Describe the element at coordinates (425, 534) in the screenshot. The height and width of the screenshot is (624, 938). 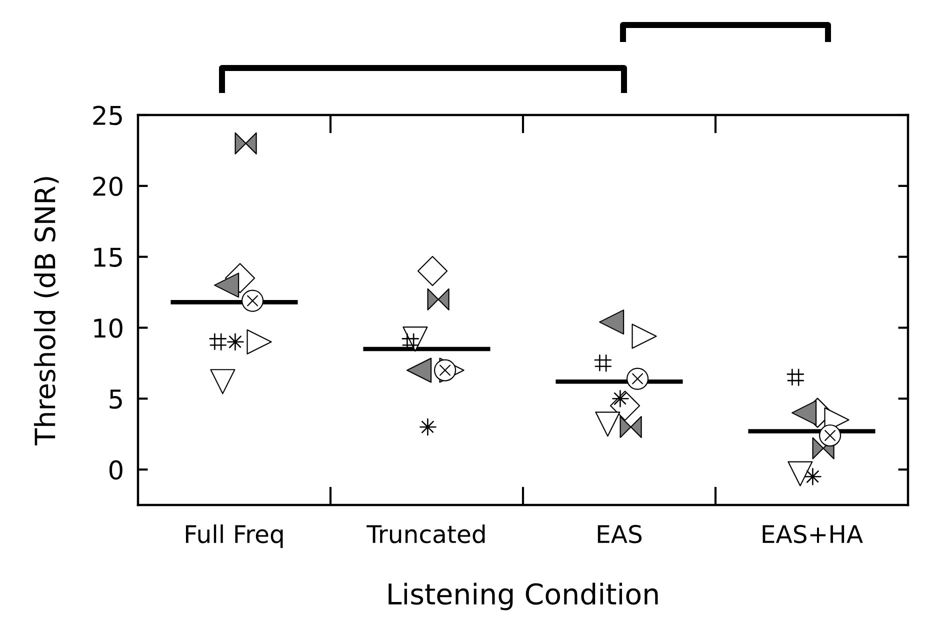
I see `x-tick-label: Truncated` at that location.